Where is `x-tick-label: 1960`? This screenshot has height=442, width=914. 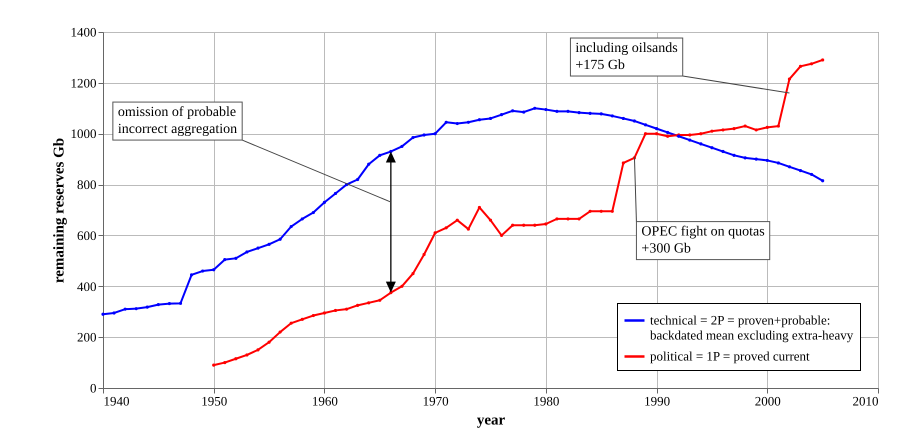
x-tick-label: 1960 is located at coordinates (325, 401).